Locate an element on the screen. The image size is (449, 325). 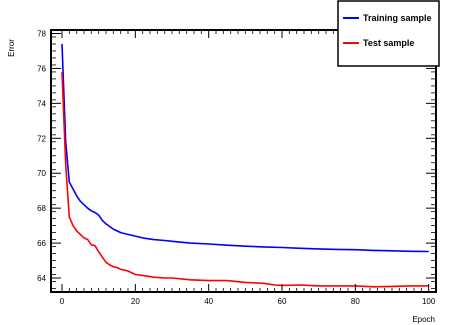
y-tick-label: 72 is located at coordinates (41, 138).